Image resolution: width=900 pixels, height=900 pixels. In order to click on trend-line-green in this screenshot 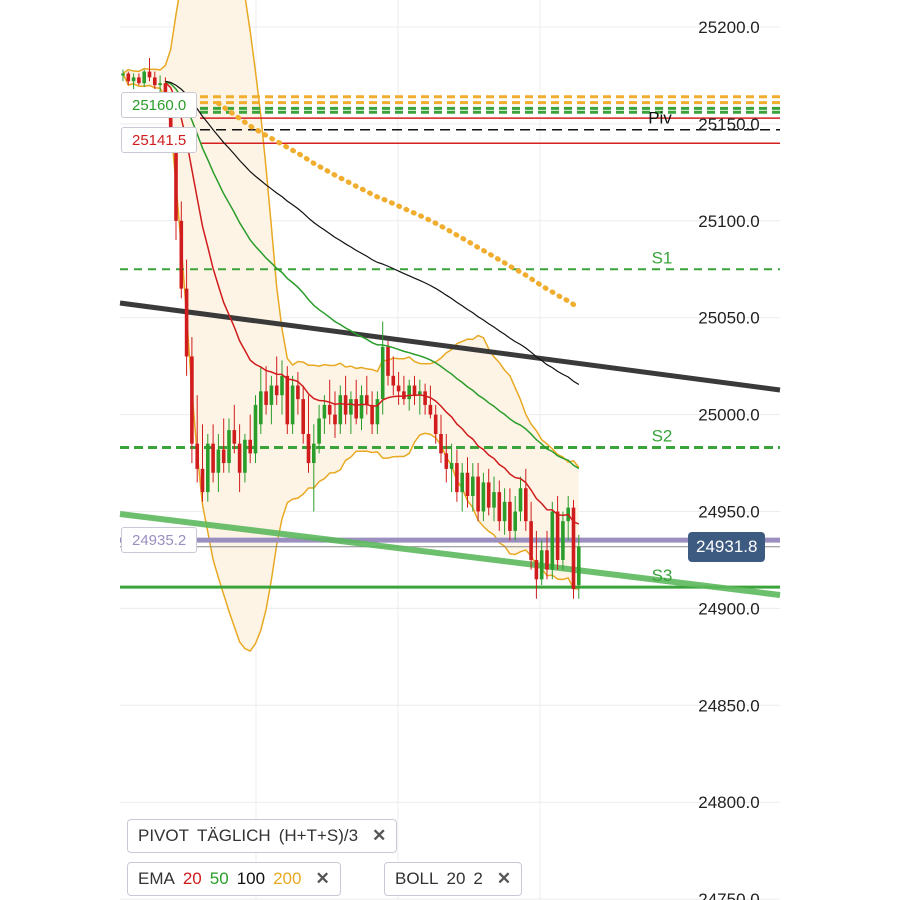, I will do `click(450, 554)`.